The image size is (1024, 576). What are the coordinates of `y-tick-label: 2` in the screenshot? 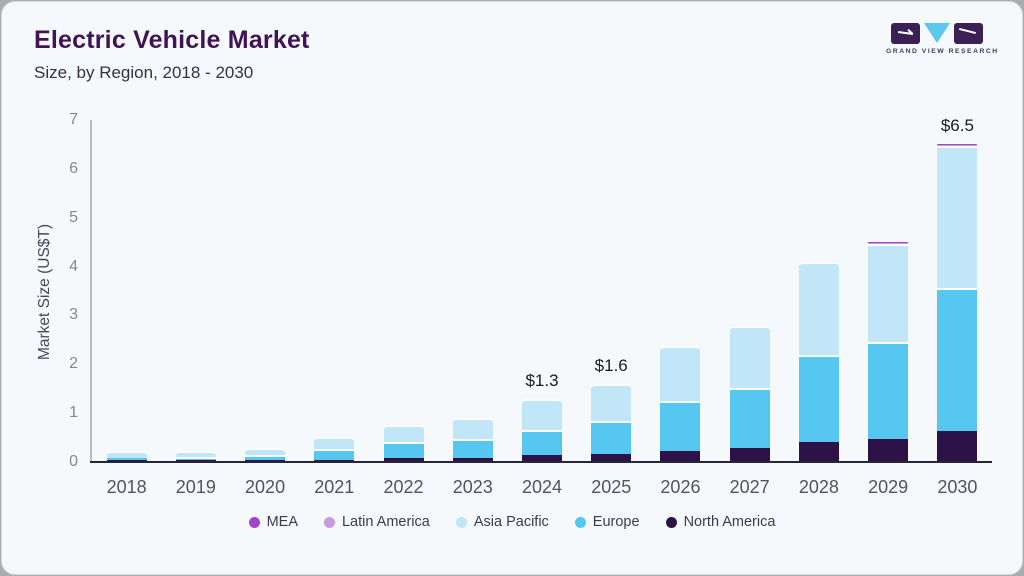 It's located at (73, 364).